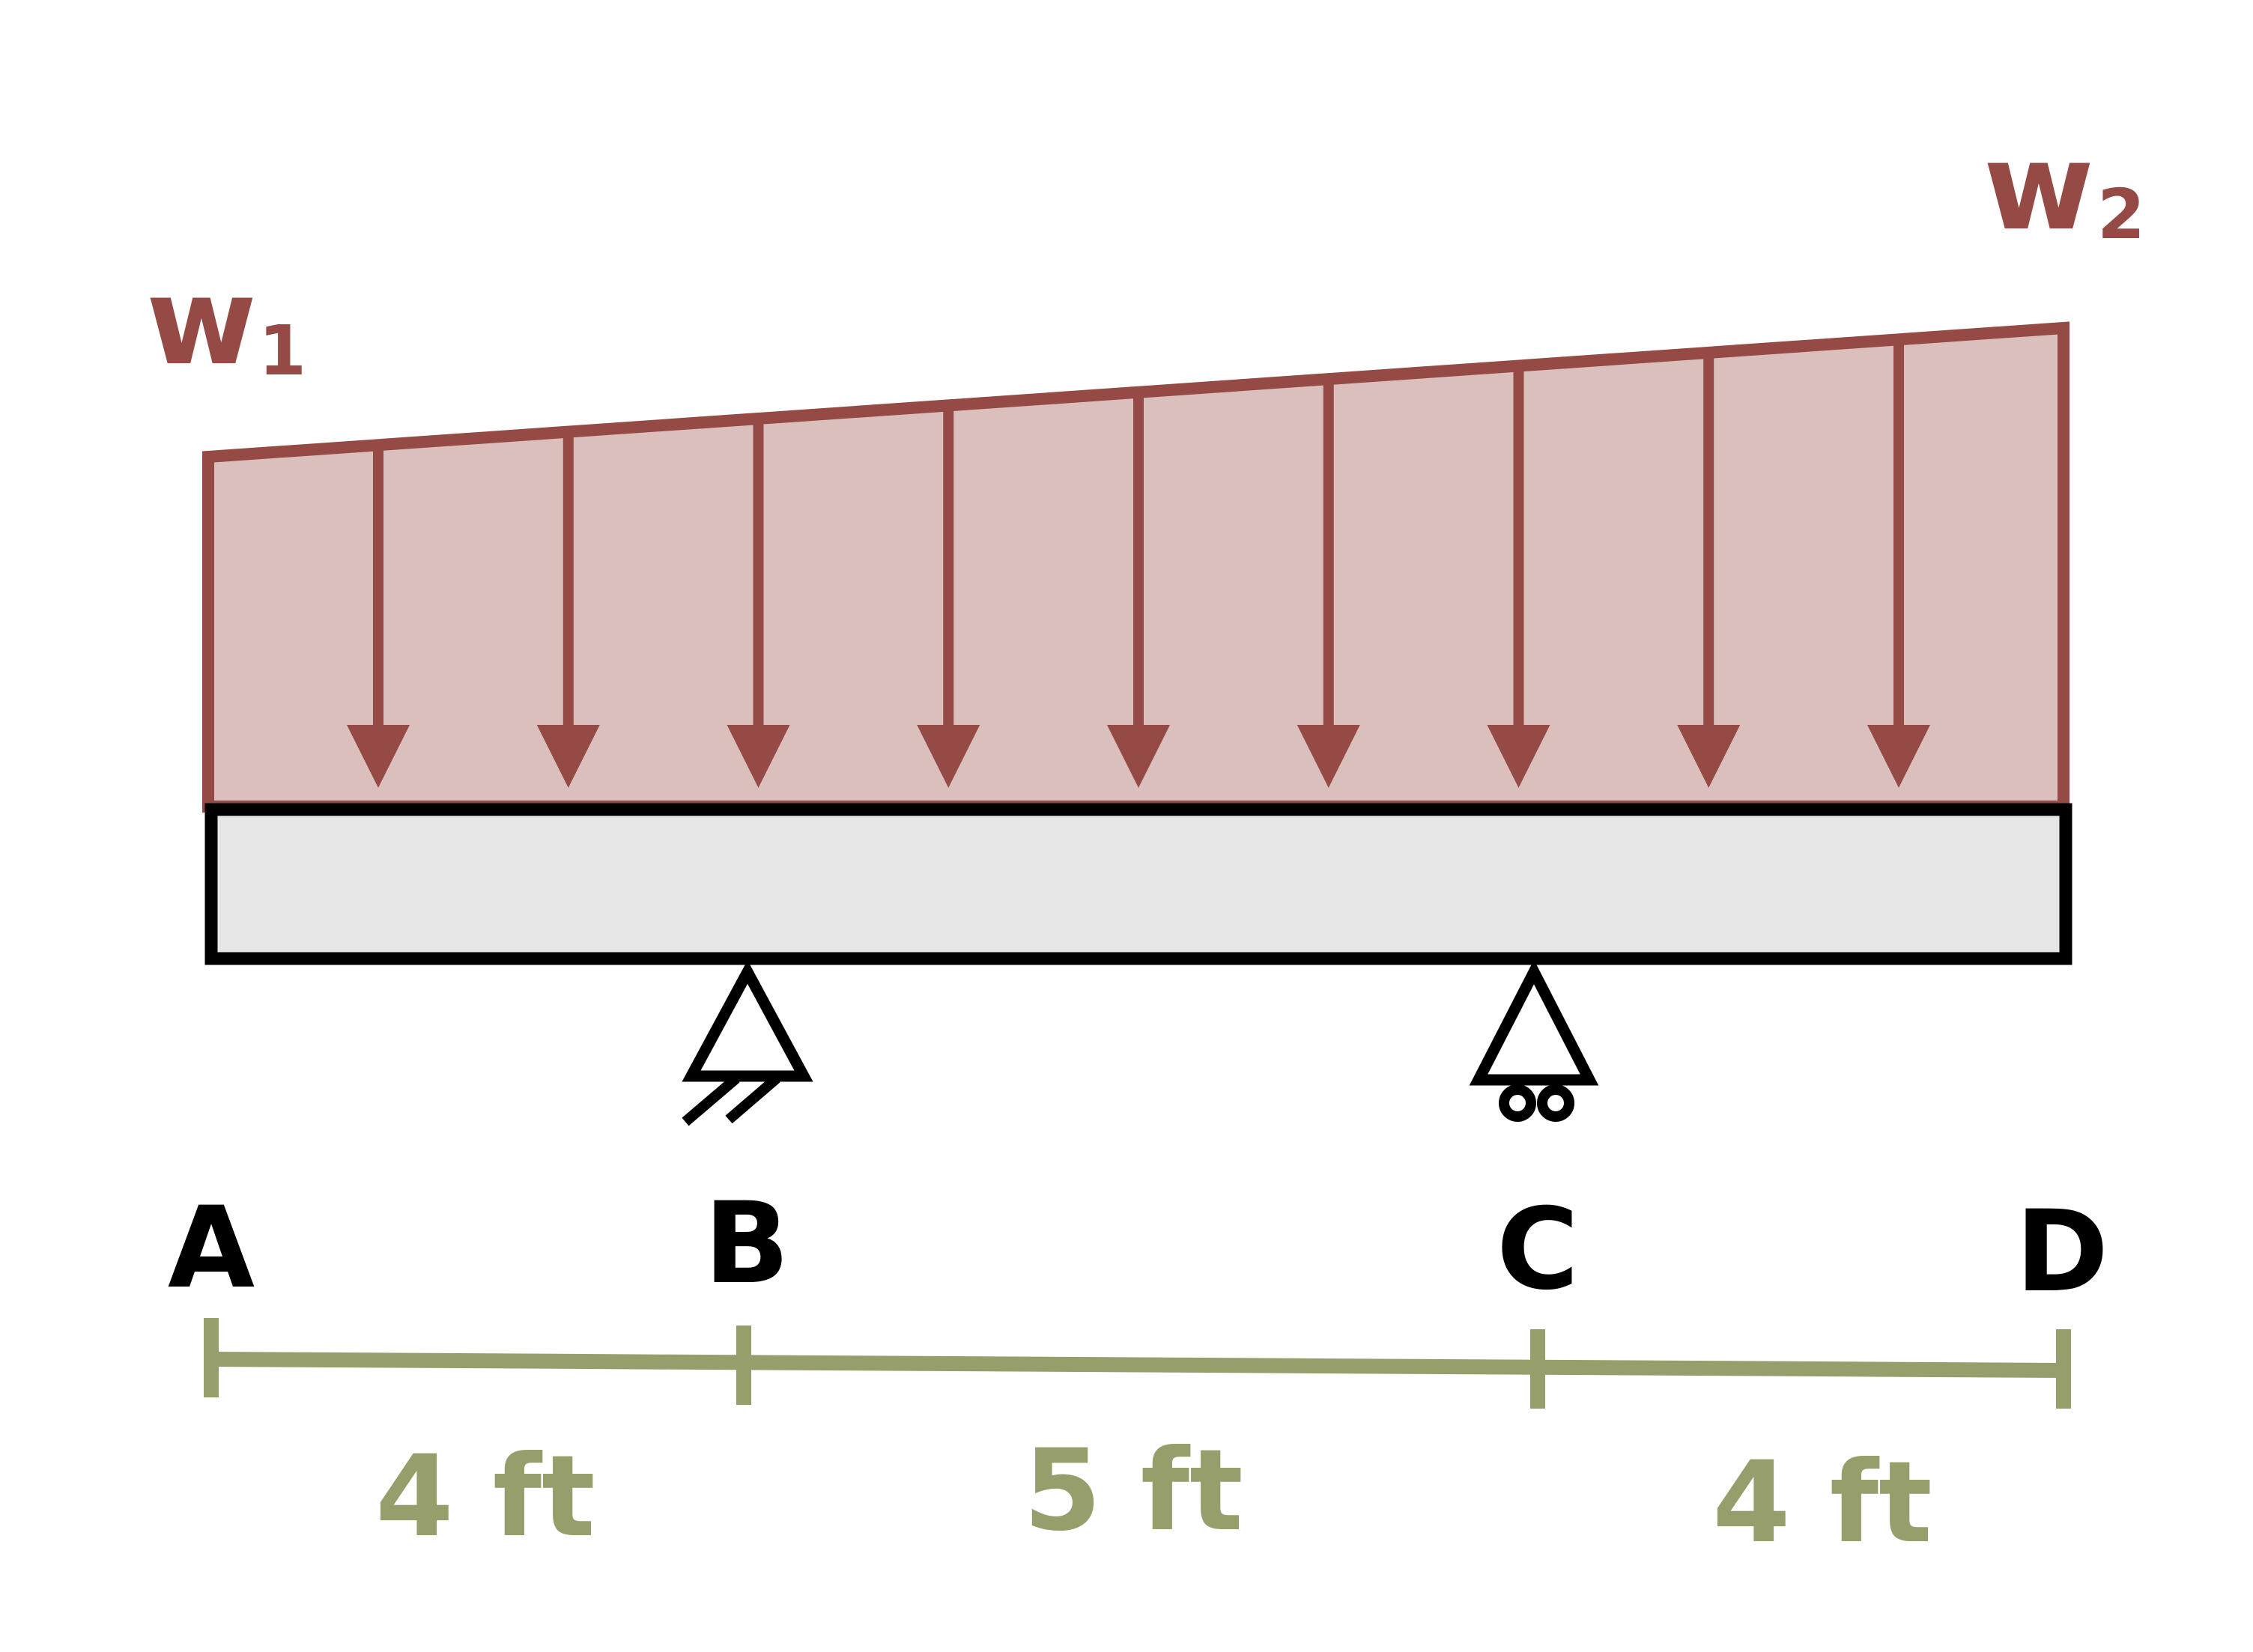  Describe the element at coordinates (1138, 884) in the screenshot. I see `beam` at that location.